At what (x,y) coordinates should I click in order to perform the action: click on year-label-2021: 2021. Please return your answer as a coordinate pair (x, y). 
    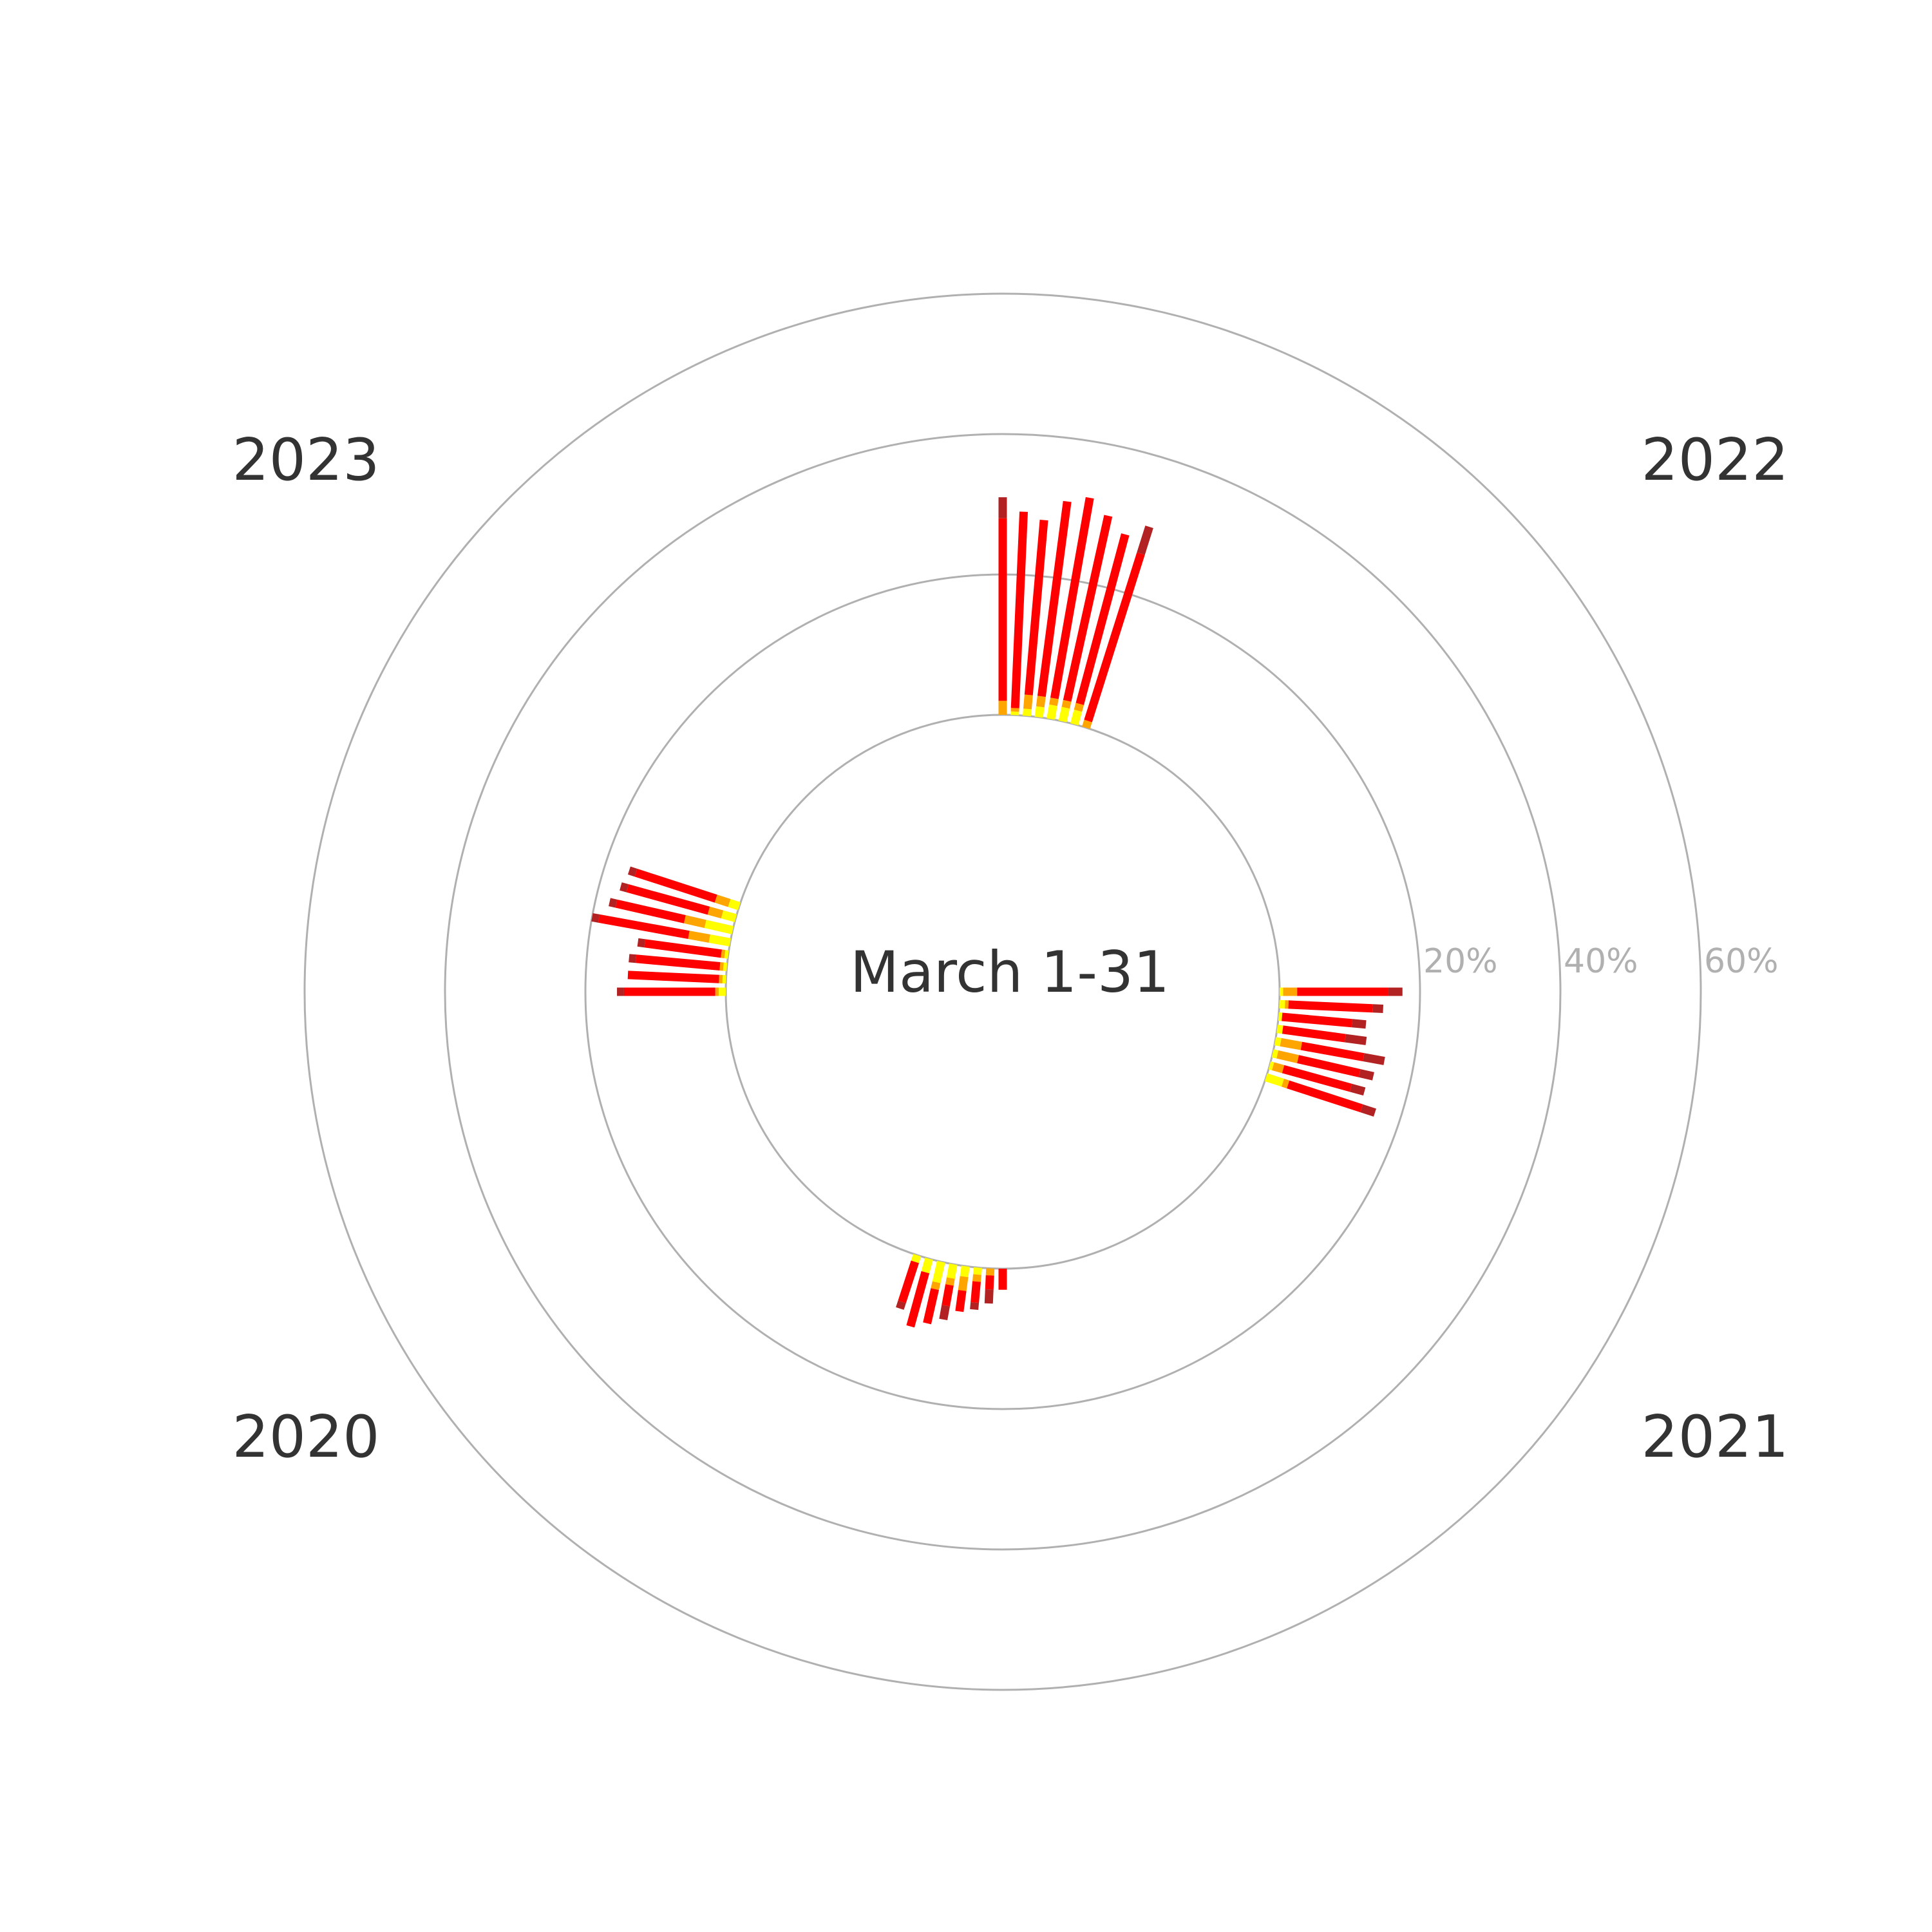
    Looking at the image, I should click on (1715, 1437).